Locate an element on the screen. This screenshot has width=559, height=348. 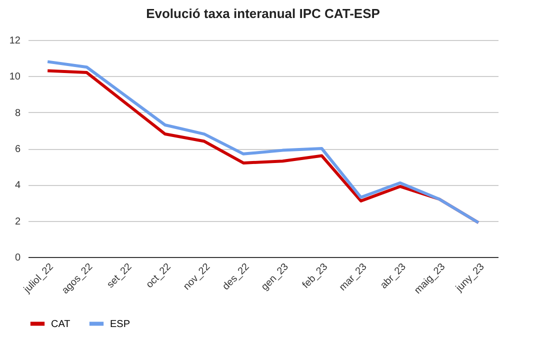
y-tick-label: 4 is located at coordinates (17, 186).